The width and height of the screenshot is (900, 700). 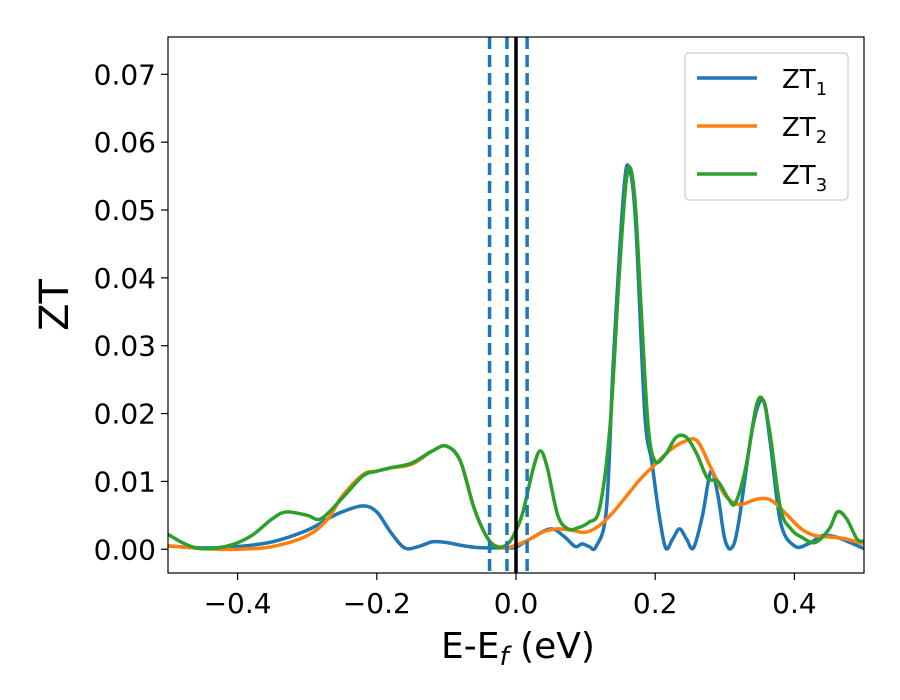 I want to click on y-tick-label: 0.03, so click(x=125, y=346).